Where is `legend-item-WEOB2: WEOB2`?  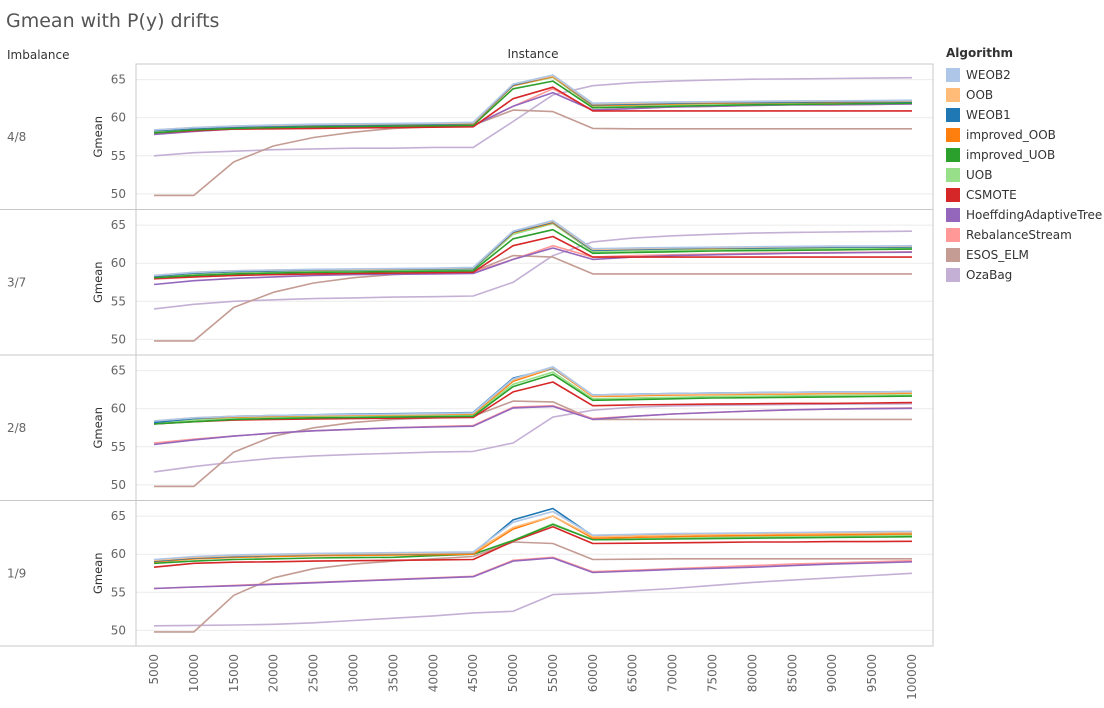 legend-item-WEOB2: WEOB2 is located at coordinates (1025, 75).